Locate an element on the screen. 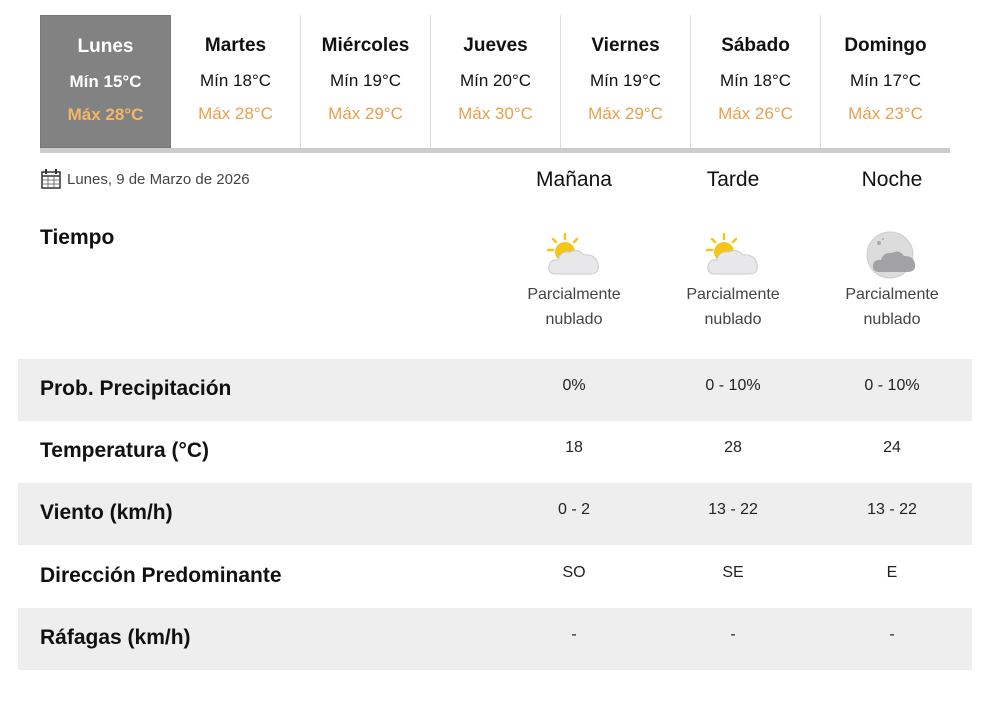  row-value: E is located at coordinates (892, 572).